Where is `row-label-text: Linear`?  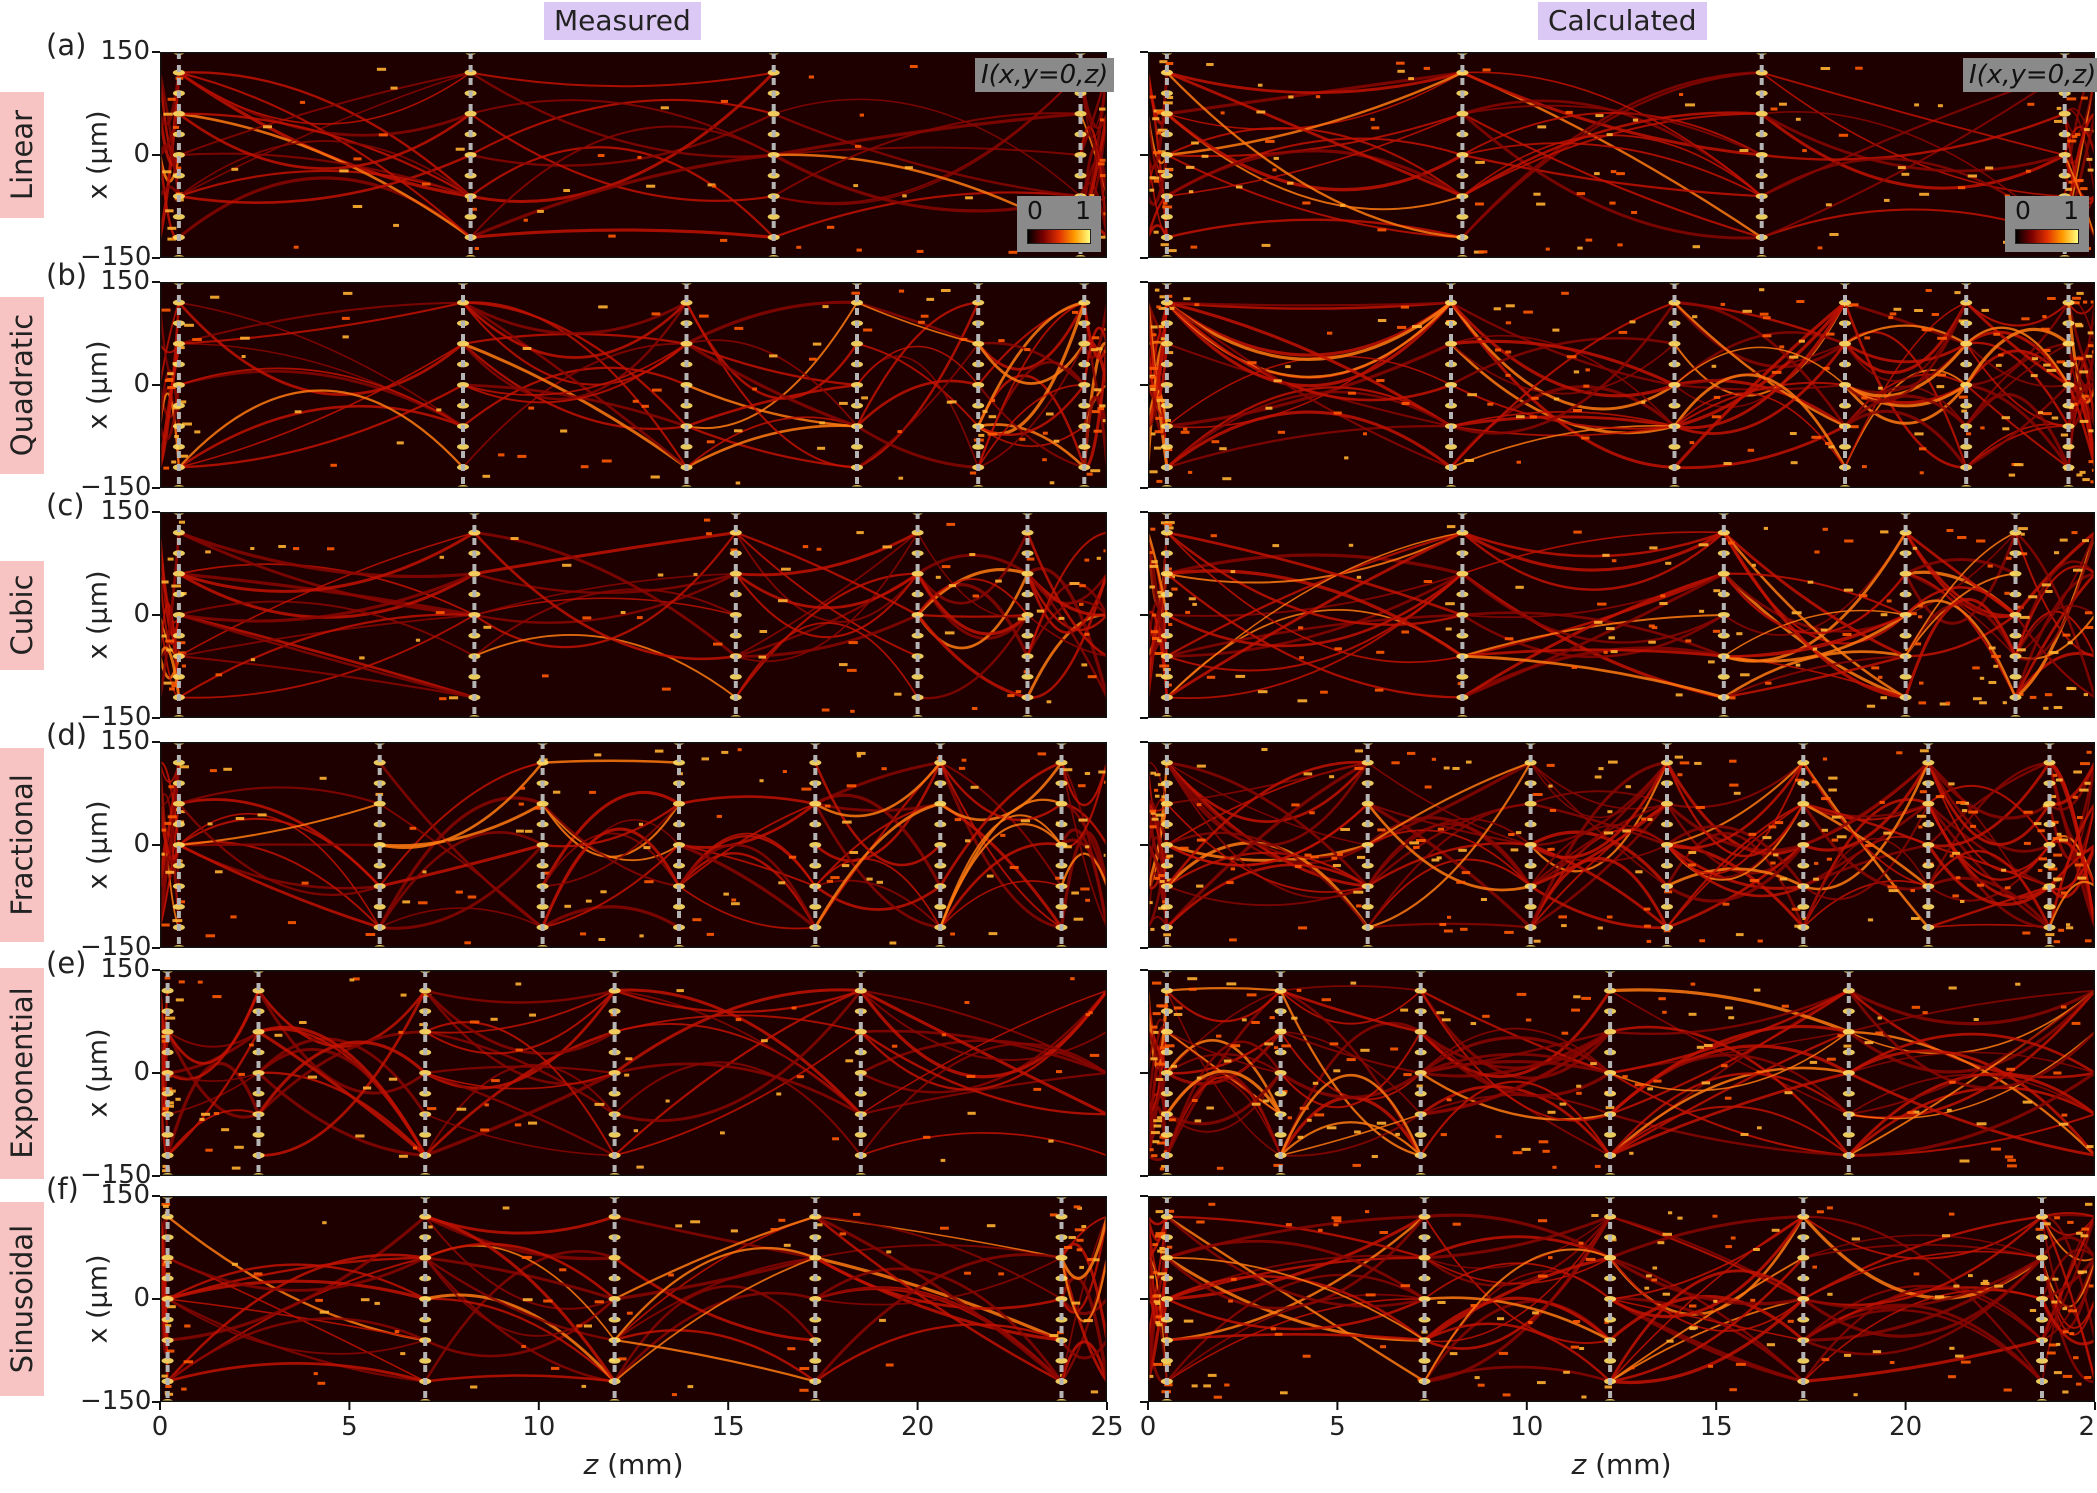 row-label-text: Linear is located at coordinates (22, 155).